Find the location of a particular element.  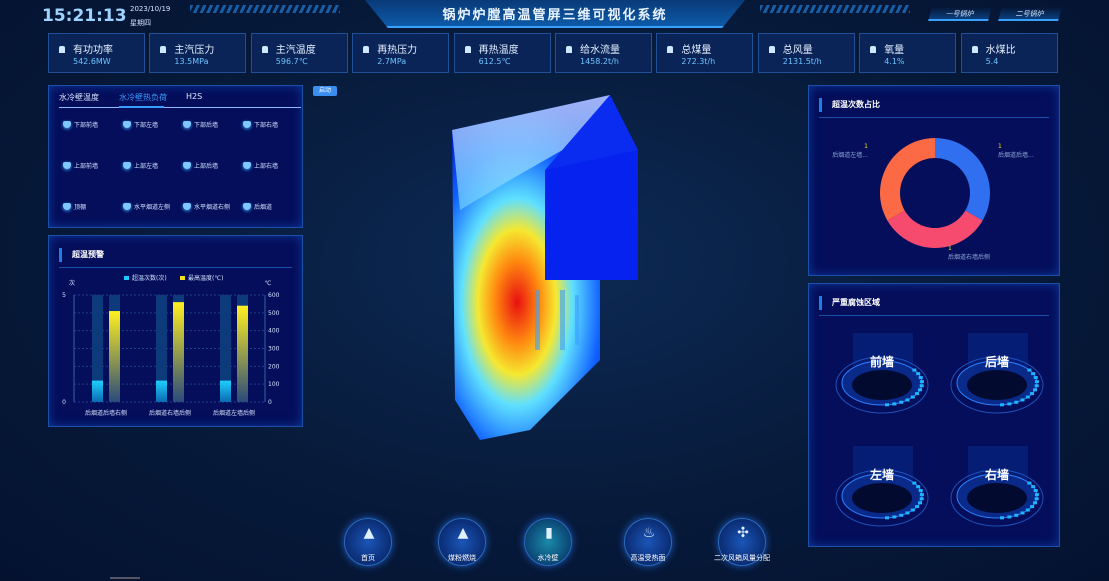

nav-label: 高温受热面 is located at coordinates (648, 558).